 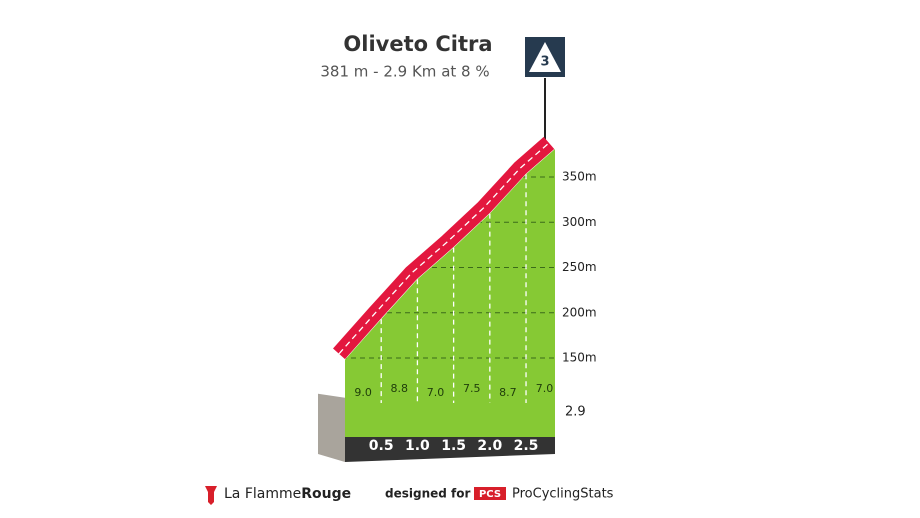 I want to click on x-label: 2.0, so click(x=489, y=446).